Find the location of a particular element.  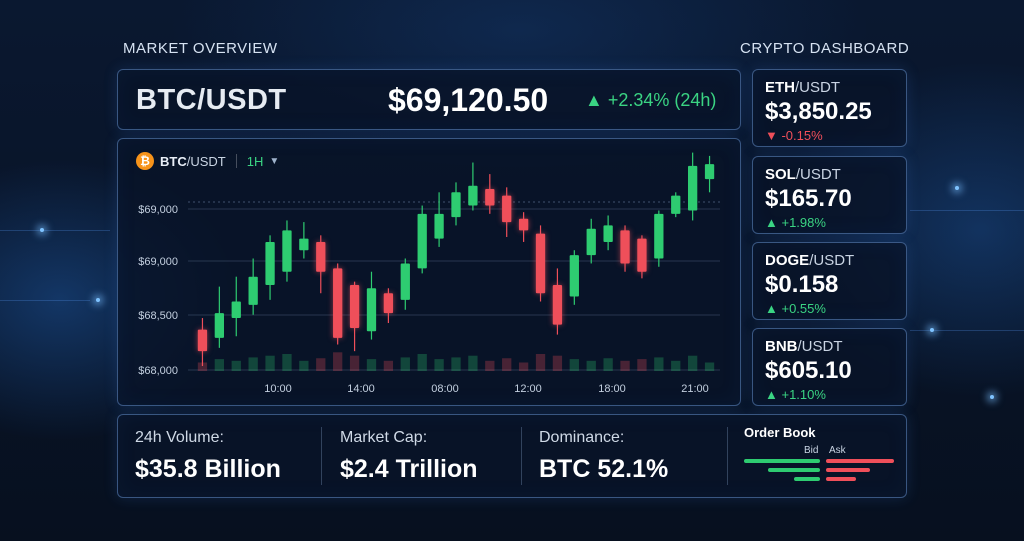

y-tick-label: $68,500 is located at coordinates (158, 316).